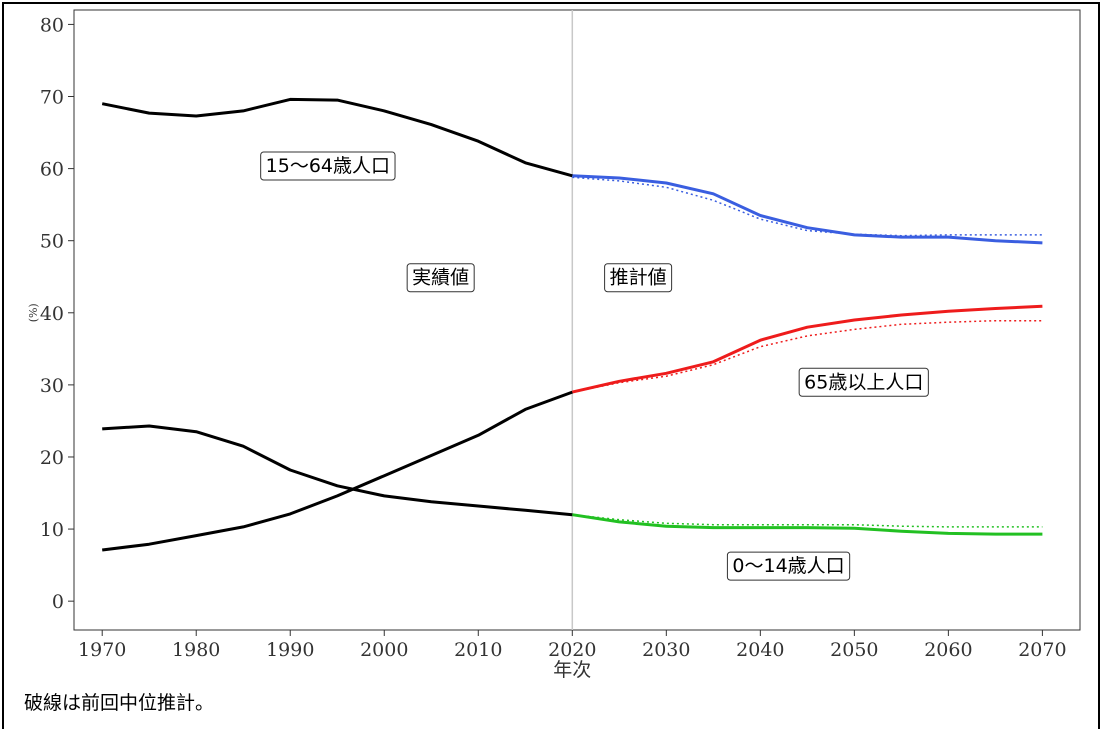 The width and height of the screenshot is (1104, 729). I want to click on series-label-elderly-box, so click(863, 382).